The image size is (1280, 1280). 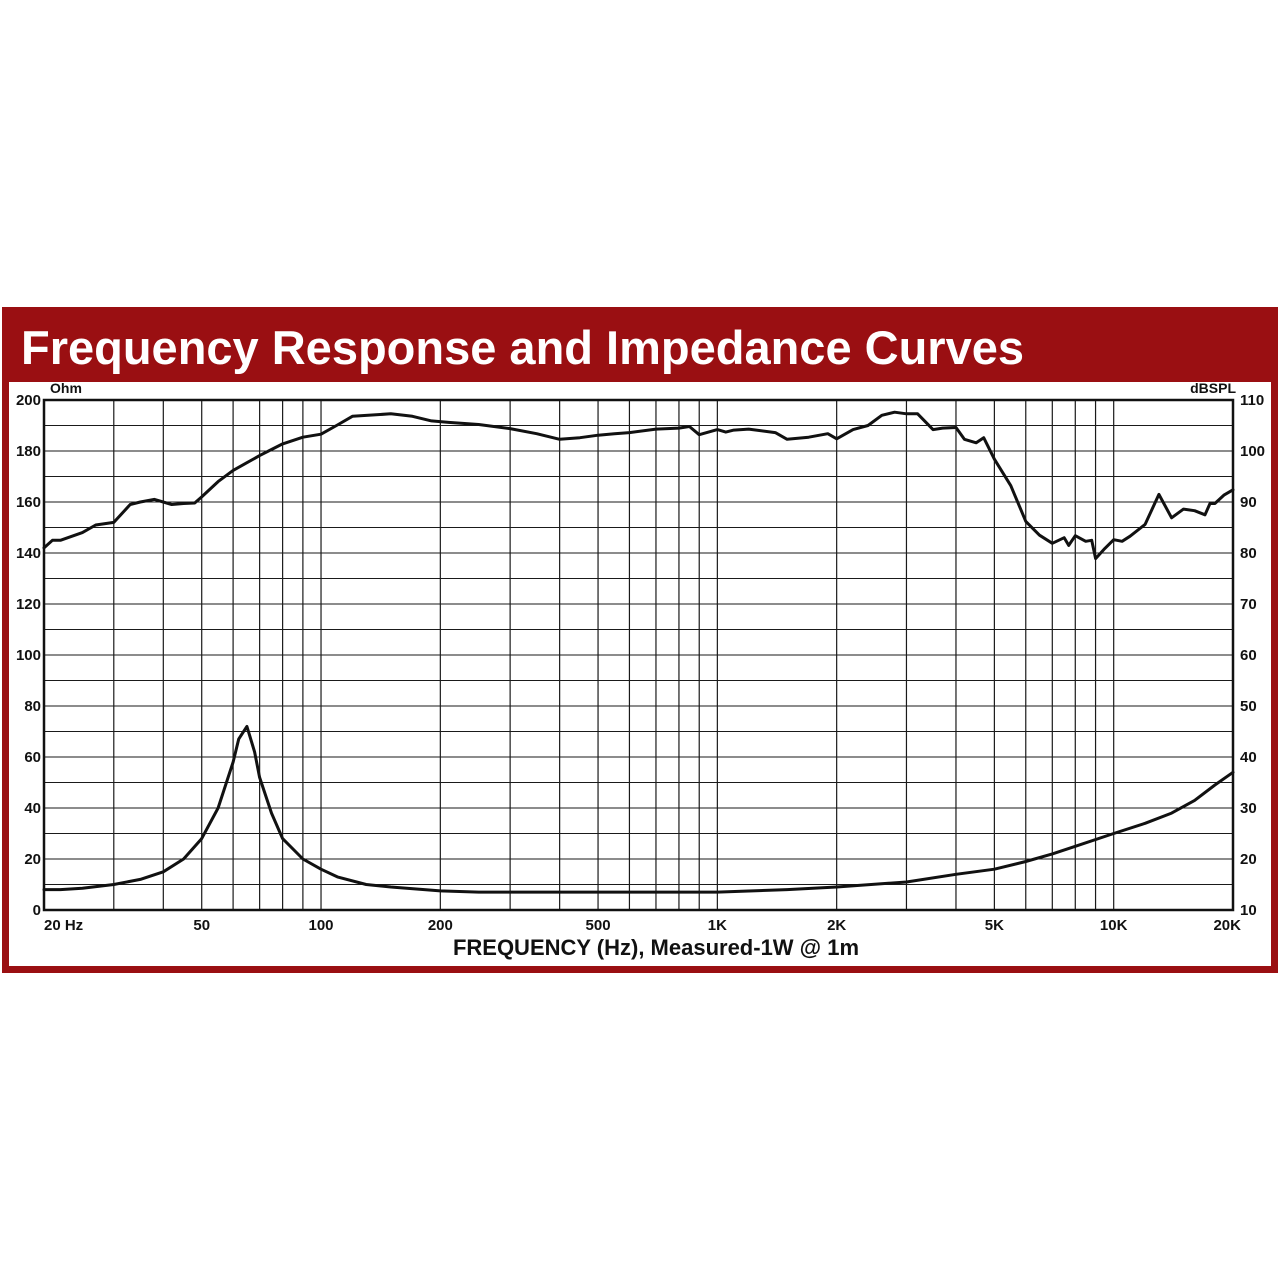 I want to click on y-tick-label-left: 0, so click(x=37, y=910).